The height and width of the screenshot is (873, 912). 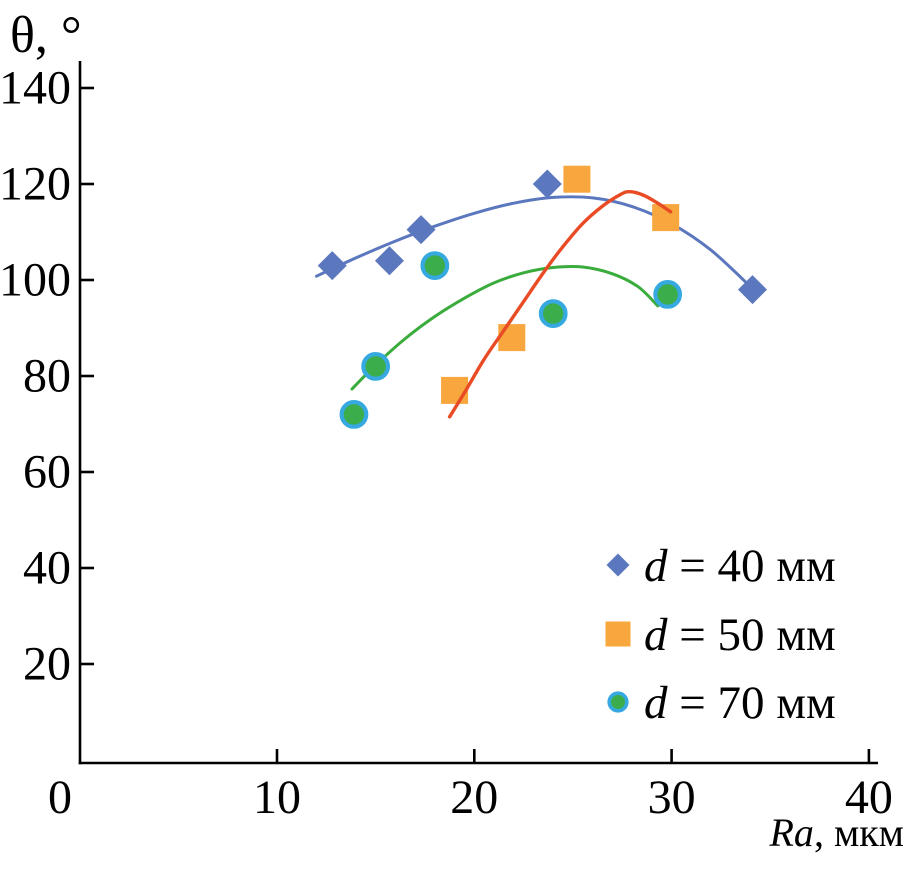 I want to click on x-tick-label: 10, so click(x=277, y=797).